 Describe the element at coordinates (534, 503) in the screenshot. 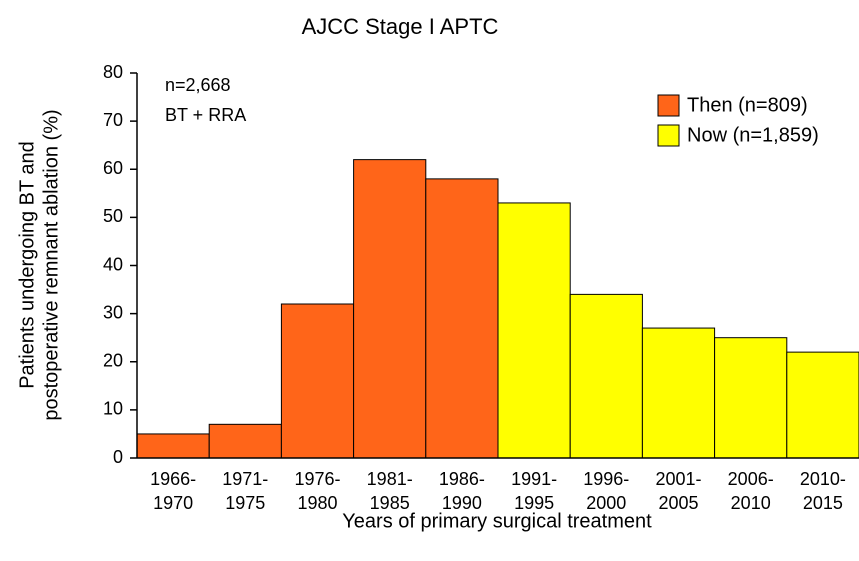

I see `x-tick-label: 1995` at that location.